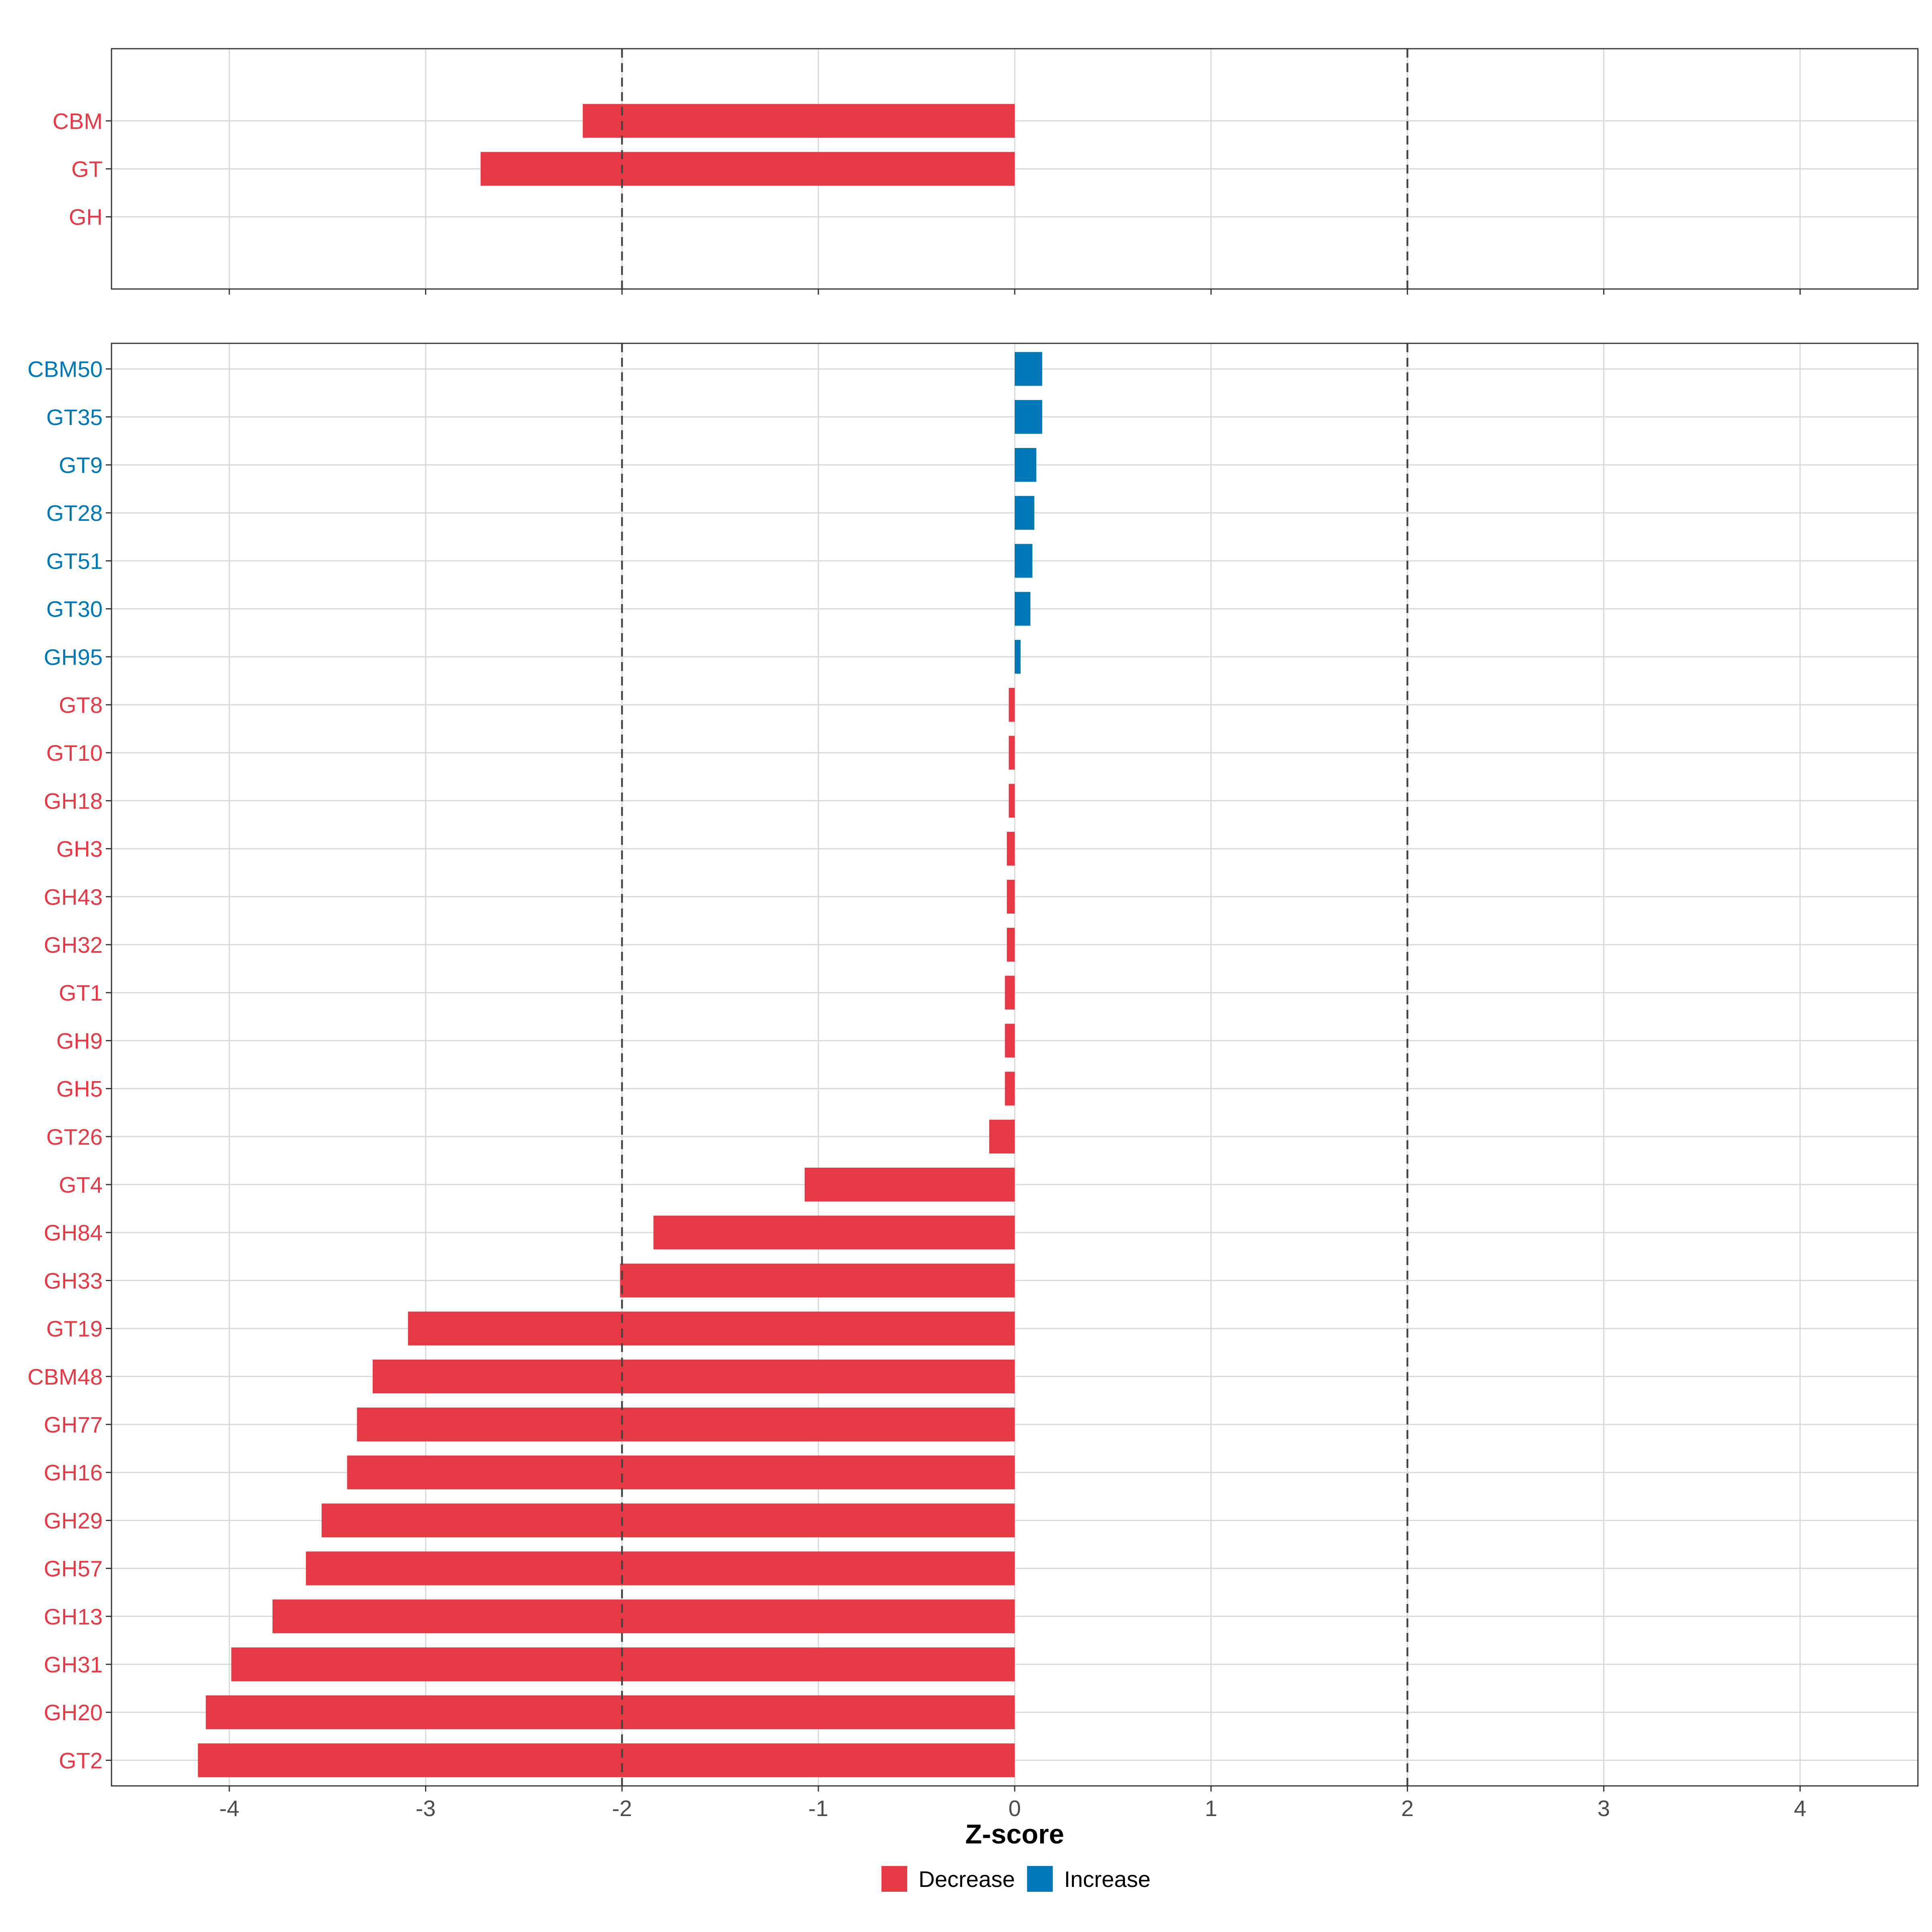 The width and height of the screenshot is (1932, 1932). I want to click on y-tick-label-gh95: GH95, so click(73, 657).